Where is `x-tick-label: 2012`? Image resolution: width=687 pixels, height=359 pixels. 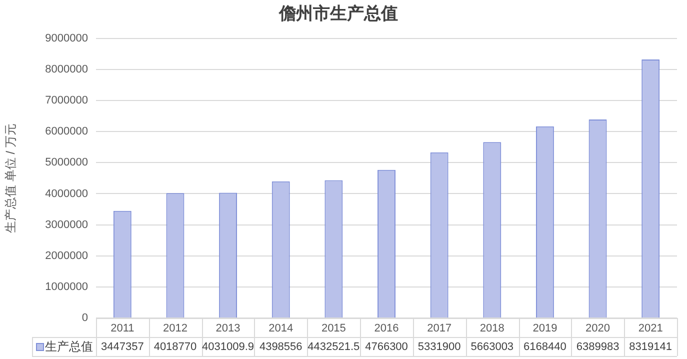 x-tick-label: 2012 is located at coordinates (175, 328).